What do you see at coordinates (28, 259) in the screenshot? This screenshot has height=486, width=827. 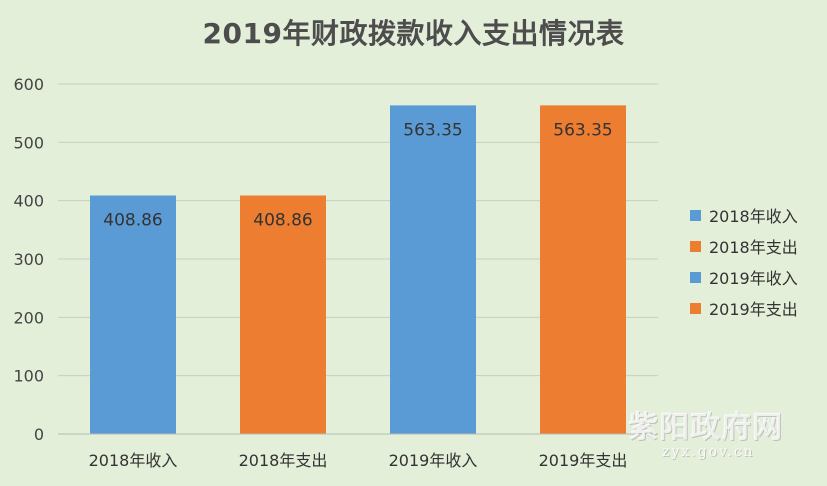 I see `y-tick-label: 300` at bounding box center [28, 259].